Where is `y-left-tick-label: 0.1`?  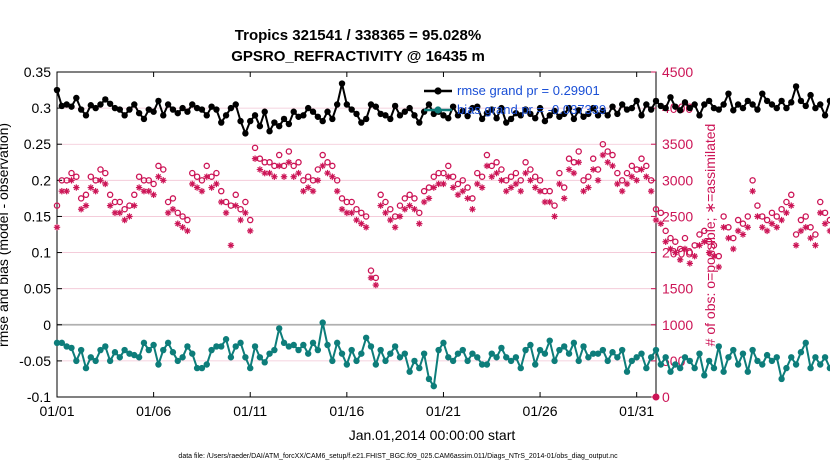 y-left-tick-label: 0.1 is located at coordinates (42, 253).